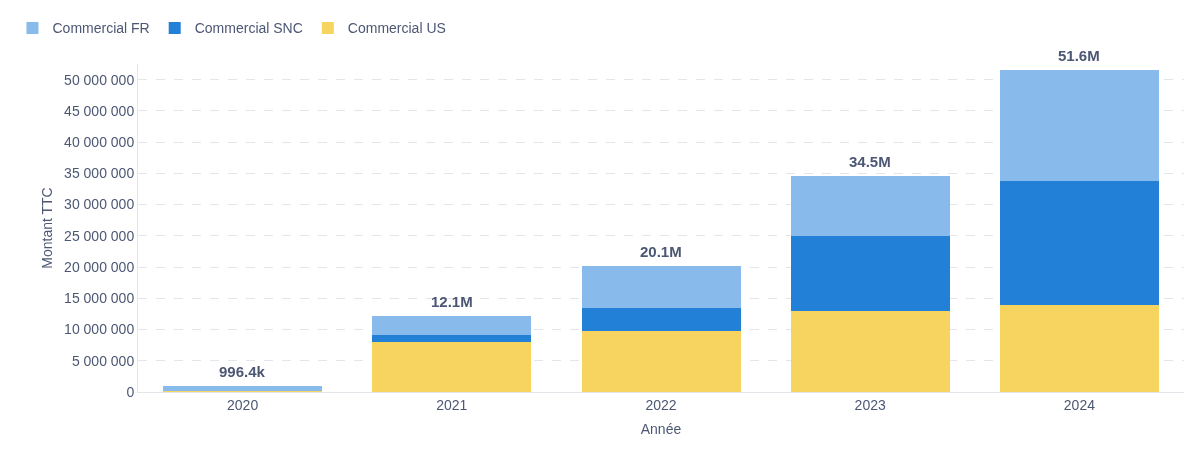 This screenshot has width=1196, height=452. Describe the element at coordinates (661, 429) in the screenshot. I see `x-axis-title: Année` at that location.